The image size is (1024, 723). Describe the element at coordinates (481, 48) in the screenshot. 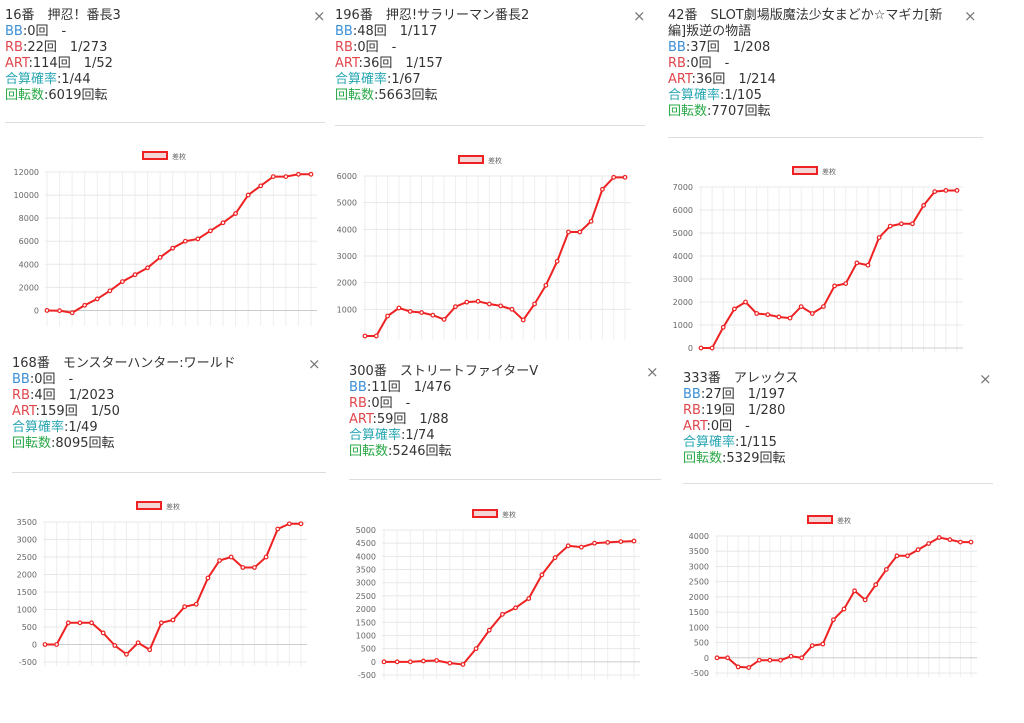

I see `rb-line: RB:0回 -` at that location.